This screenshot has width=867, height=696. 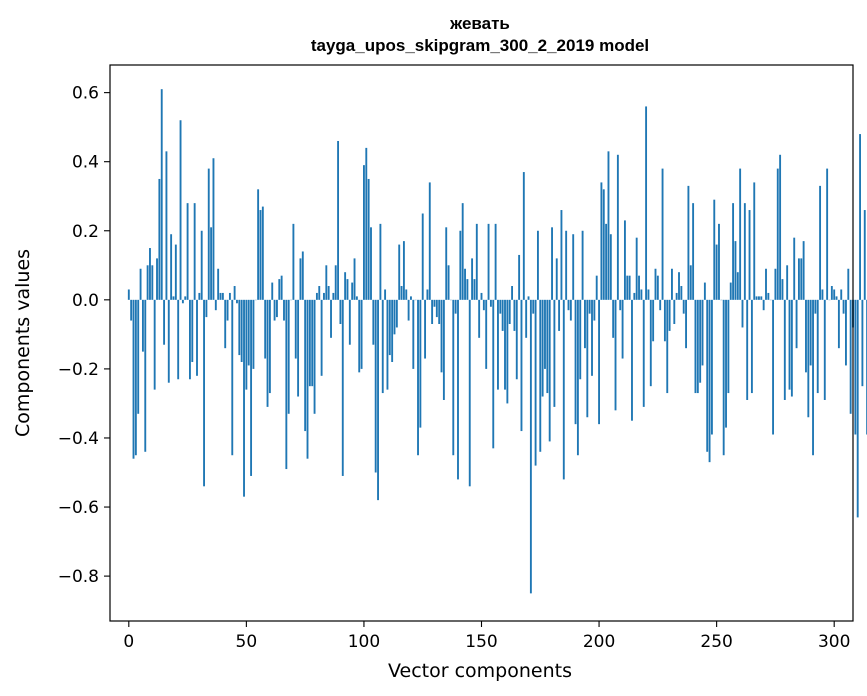 What do you see at coordinates (364, 642) in the screenshot?
I see `x-tick-label: 100` at bounding box center [364, 642].